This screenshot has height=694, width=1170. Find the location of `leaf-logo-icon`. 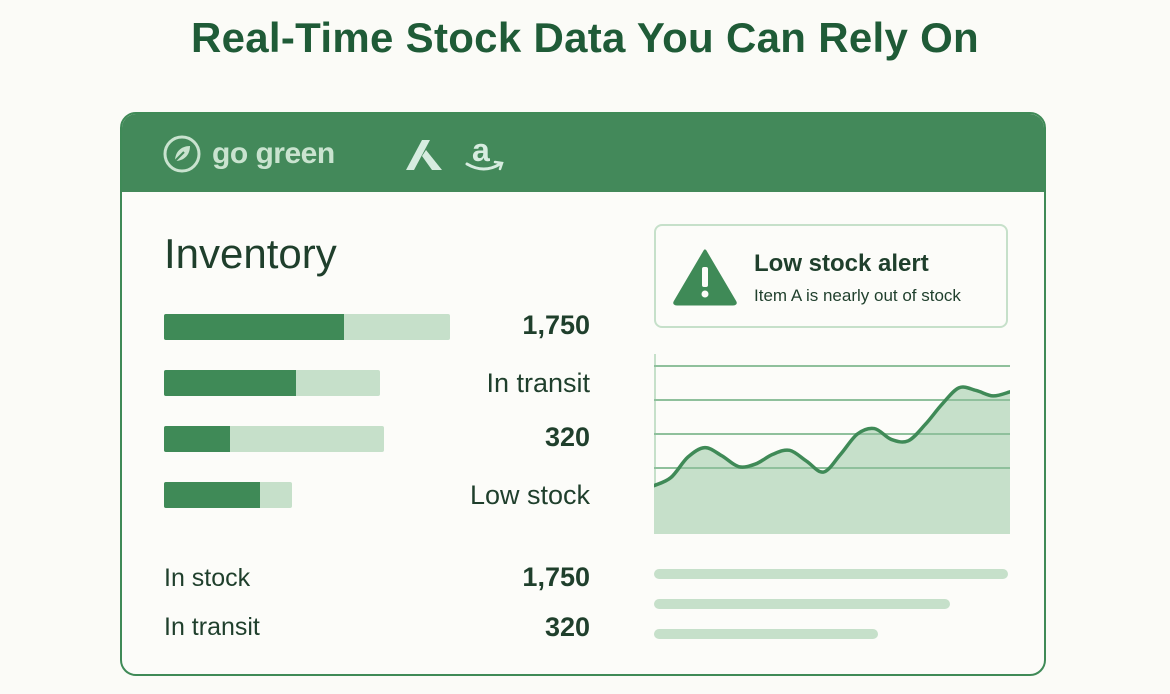

leaf-logo-icon is located at coordinates (182, 154).